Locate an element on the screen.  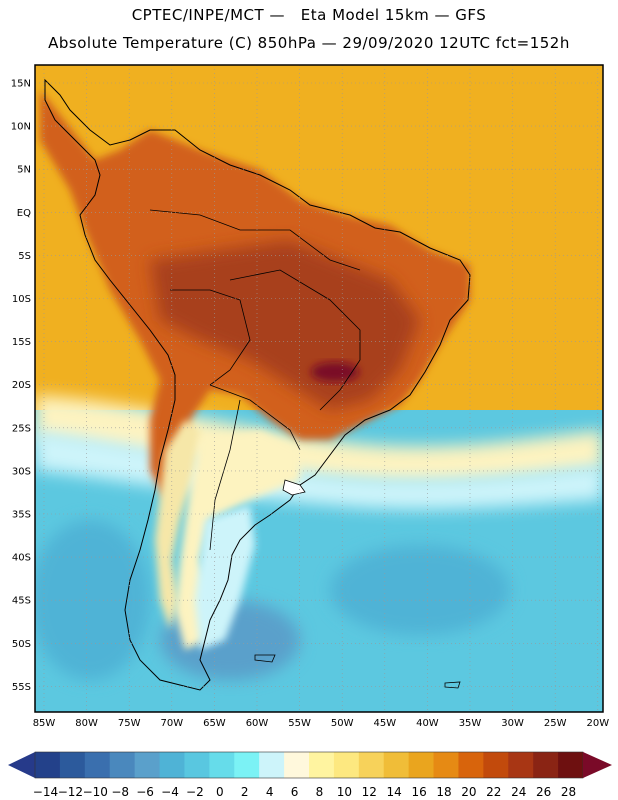
colorbar-tick-label: −12 is located at coordinates (70, 792).